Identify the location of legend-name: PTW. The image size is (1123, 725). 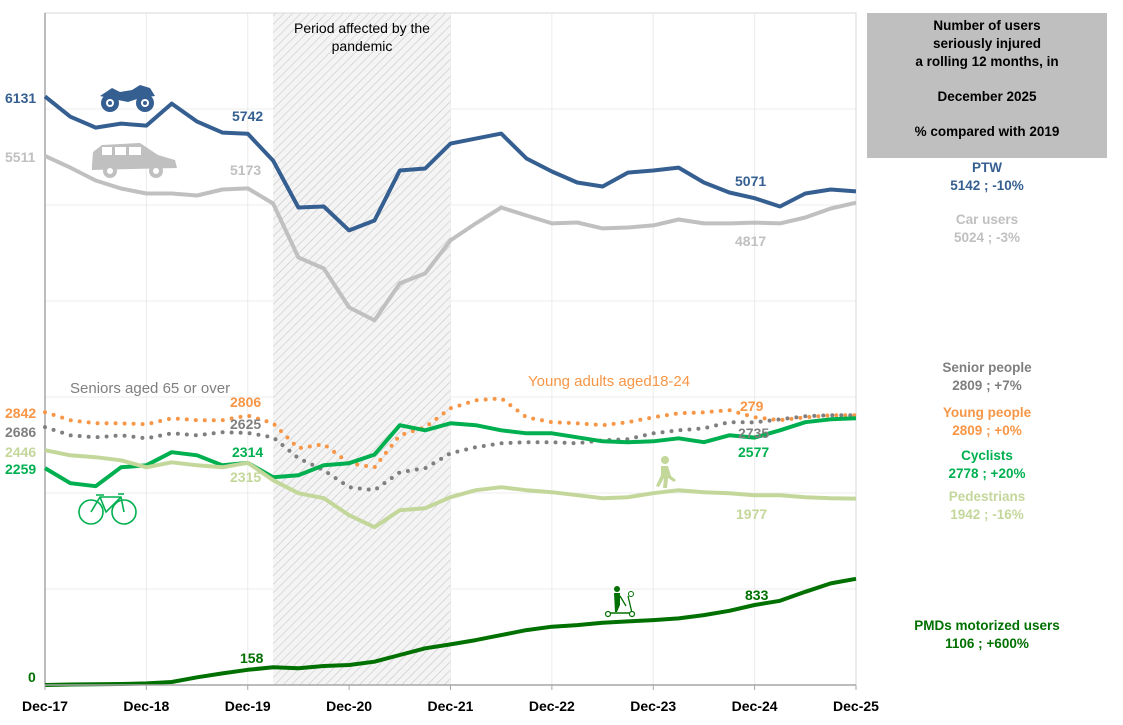
(987, 167).